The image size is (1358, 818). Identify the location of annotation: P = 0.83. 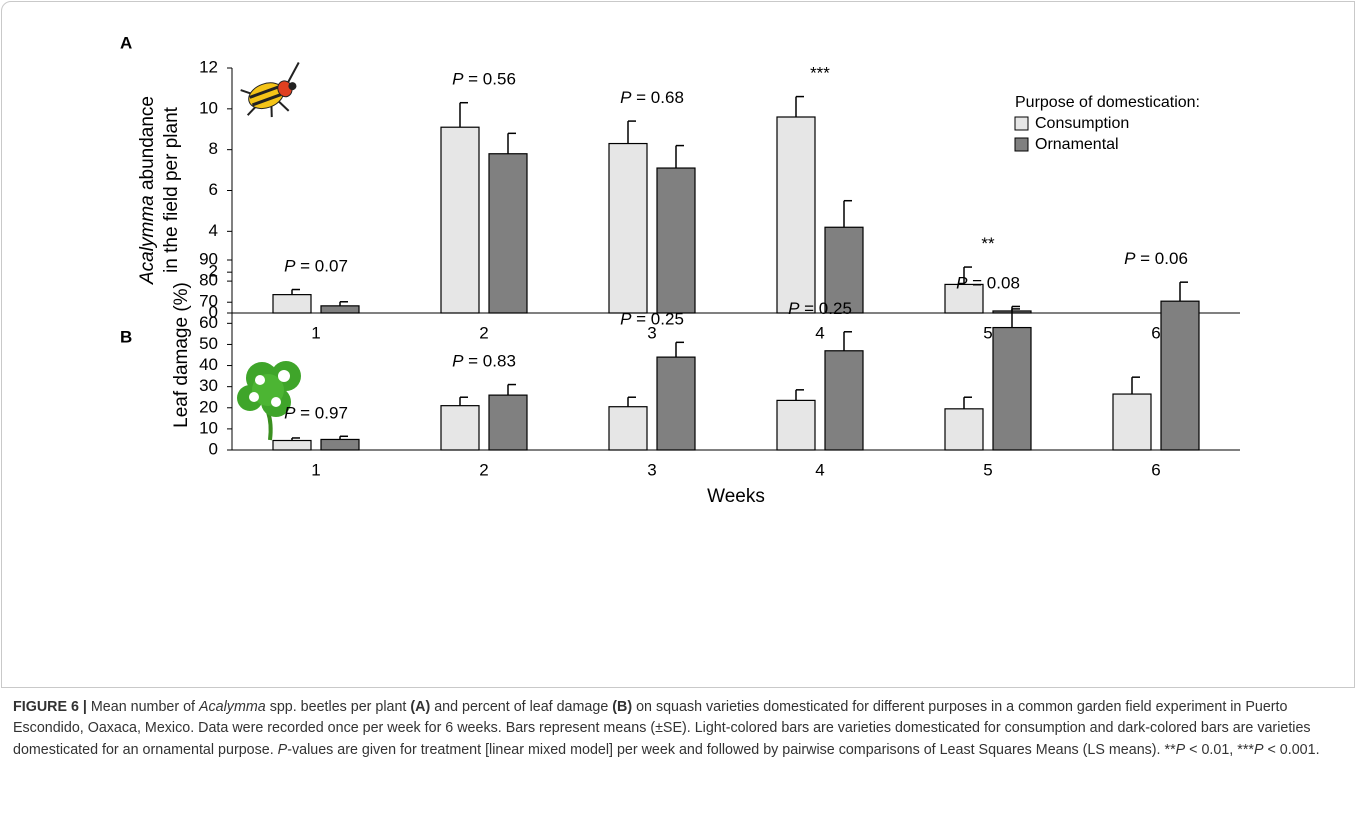
(484, 361).